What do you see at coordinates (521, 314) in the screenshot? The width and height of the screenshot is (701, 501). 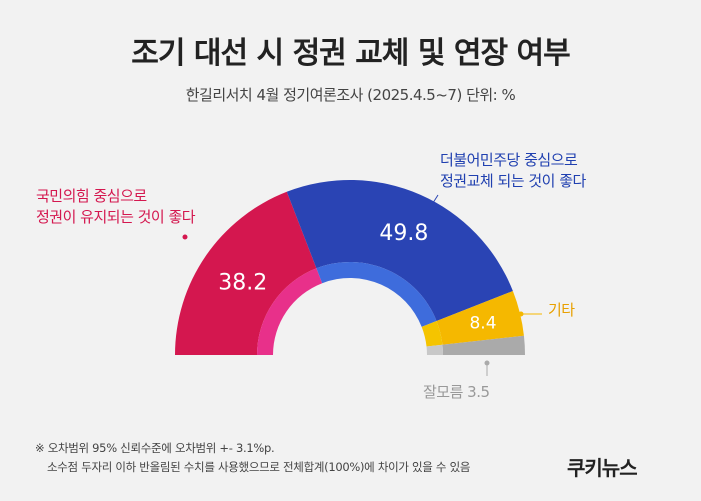 I see `leader-dot-other` at bounding box center [521, 314].